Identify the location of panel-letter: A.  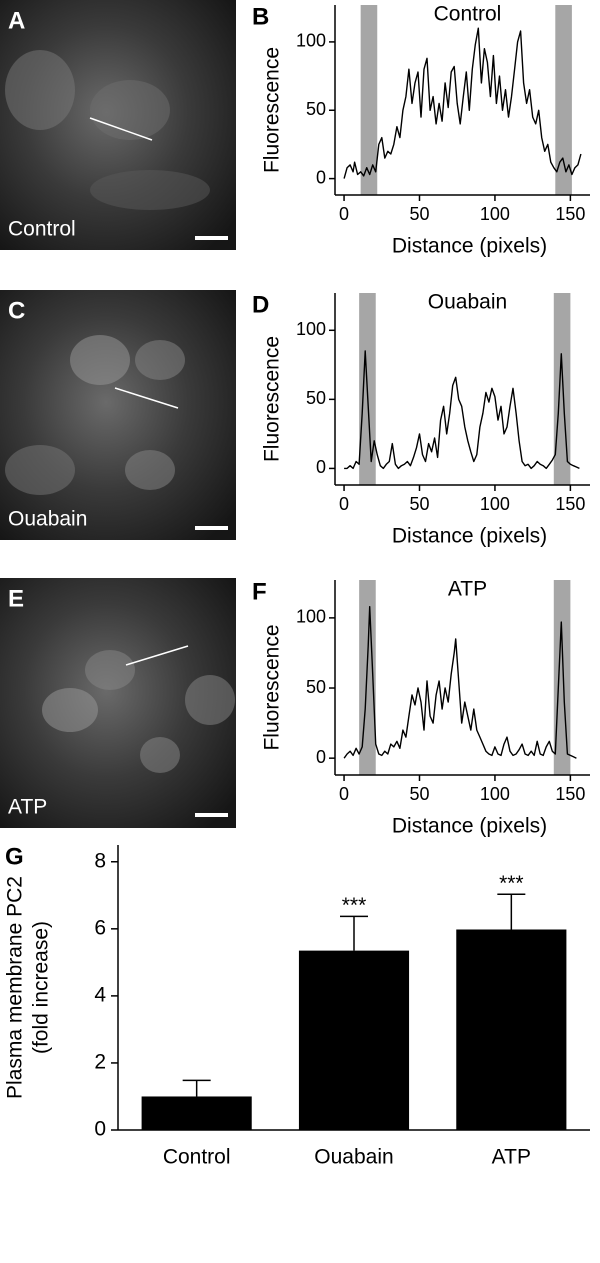
(16, 20).